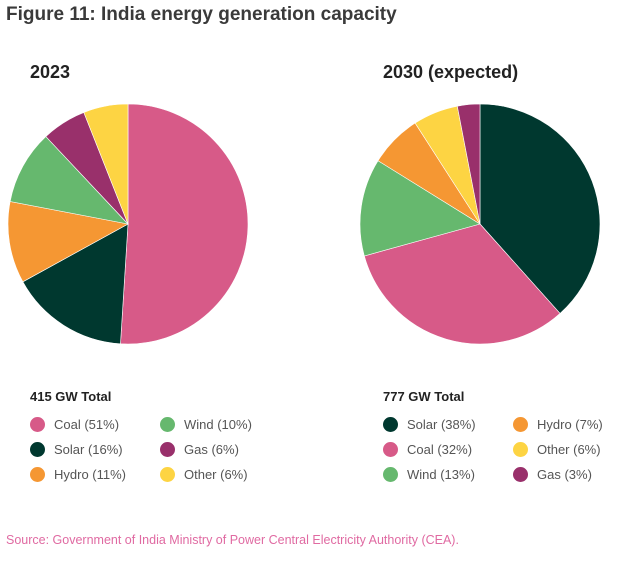  I want to click on legend-item-gas: Gas (3%), so click(573, 474).